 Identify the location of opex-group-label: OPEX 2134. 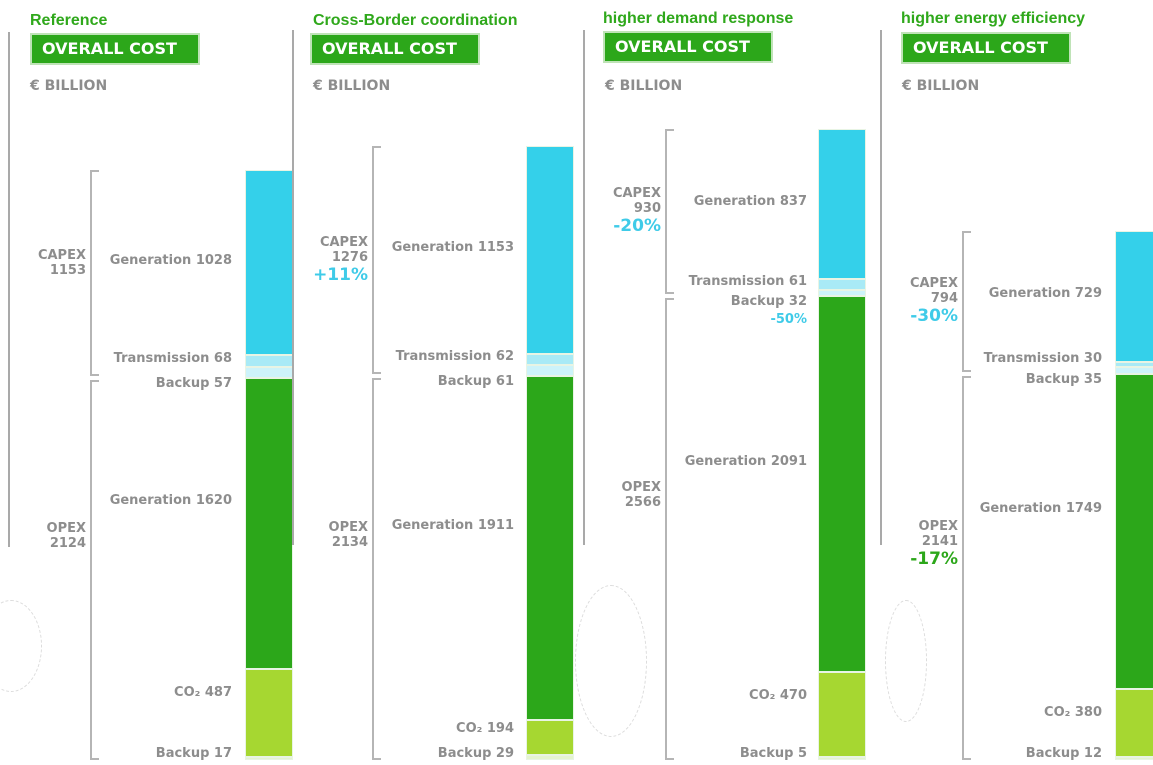
(330, 535).